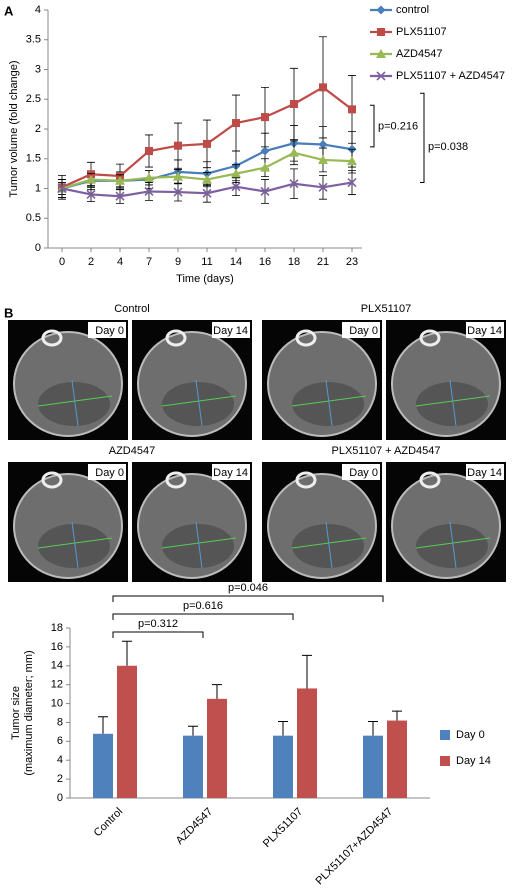  What do you see at coordinates (60, 741) in the screenshot?
I see `y-tick-label: 6` at bounding box center [60, 741].